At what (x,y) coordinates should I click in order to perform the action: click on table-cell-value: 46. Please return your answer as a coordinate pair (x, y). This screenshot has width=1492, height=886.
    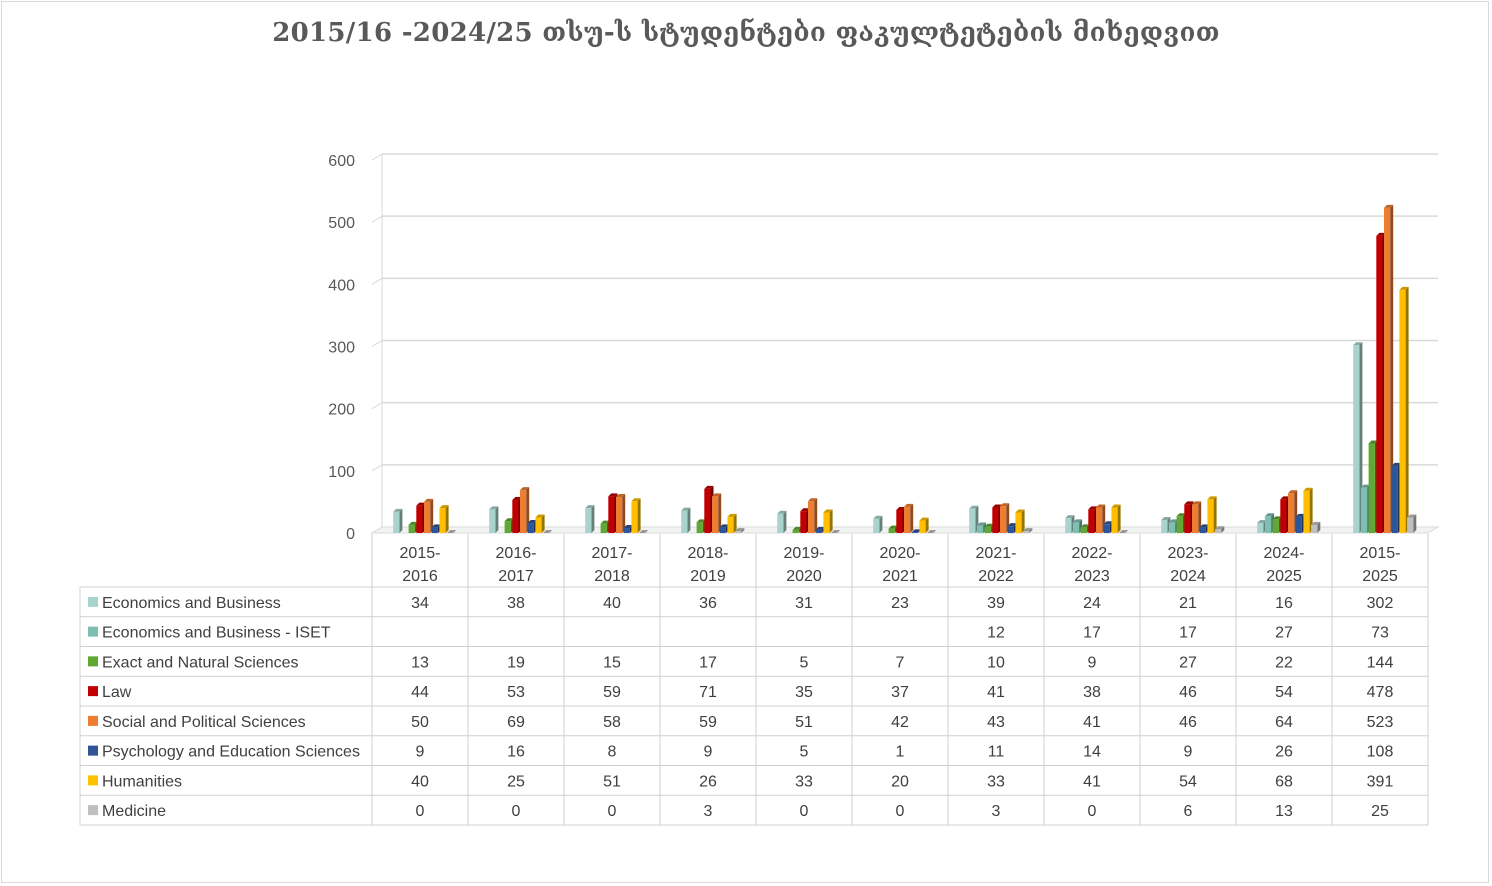
    Looking at the image, I should click on (1188, 692).